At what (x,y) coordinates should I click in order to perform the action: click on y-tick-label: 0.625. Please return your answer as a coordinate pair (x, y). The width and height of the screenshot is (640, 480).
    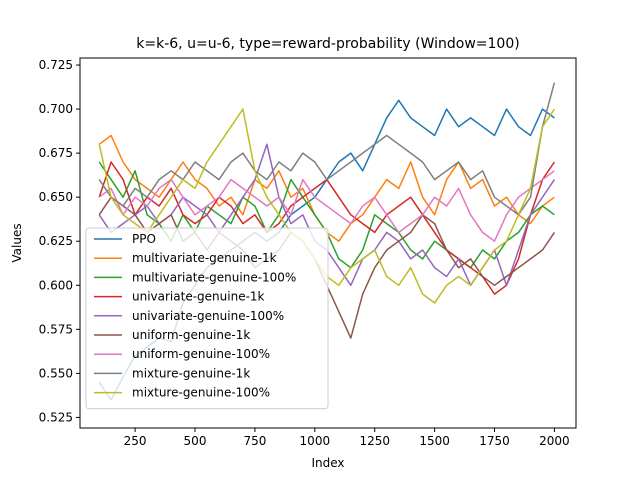
    Looking at the image, I should click on (56, 241).